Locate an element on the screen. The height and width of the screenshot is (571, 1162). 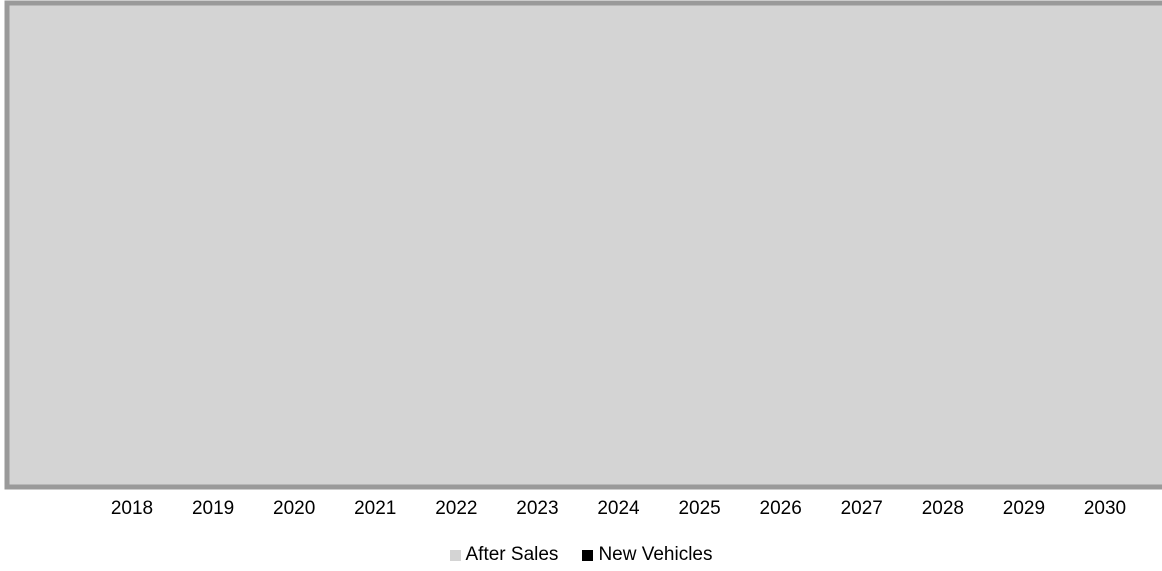
x-tick-label: 2019 is located at coordinates (213, 508).